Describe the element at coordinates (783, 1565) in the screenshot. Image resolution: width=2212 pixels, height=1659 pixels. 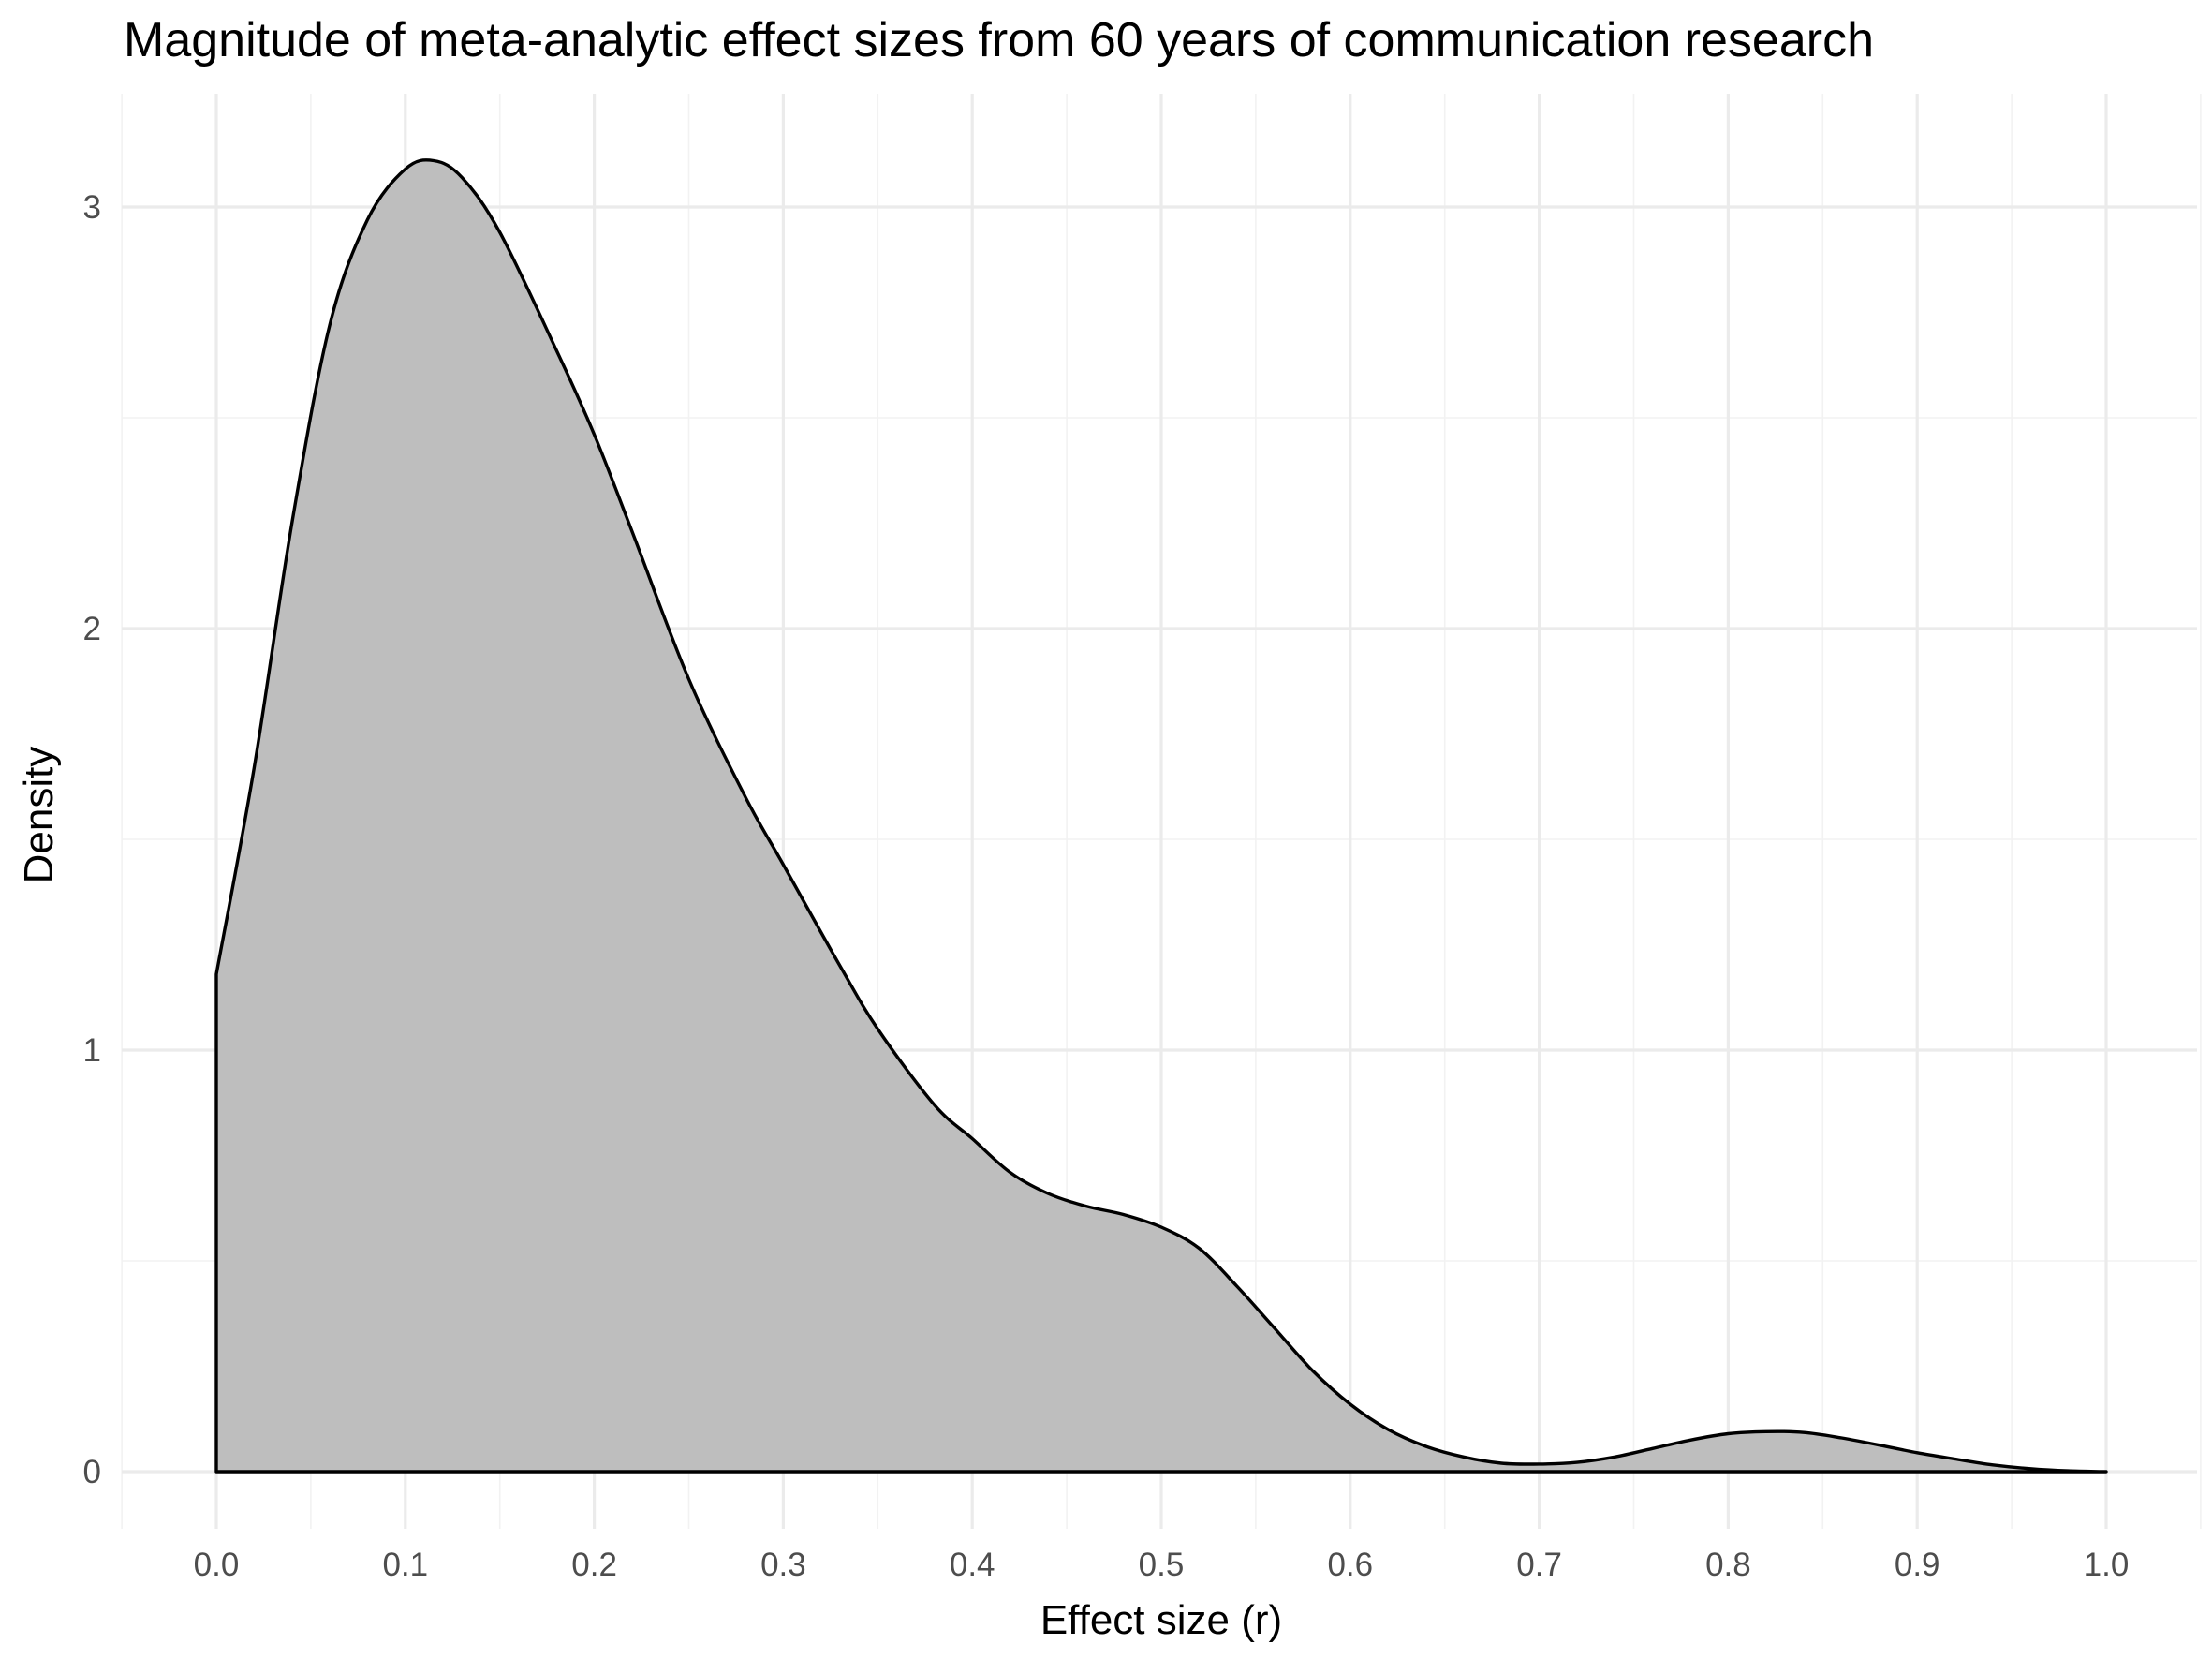
I see `x-tick-label: 0.3` at that location.